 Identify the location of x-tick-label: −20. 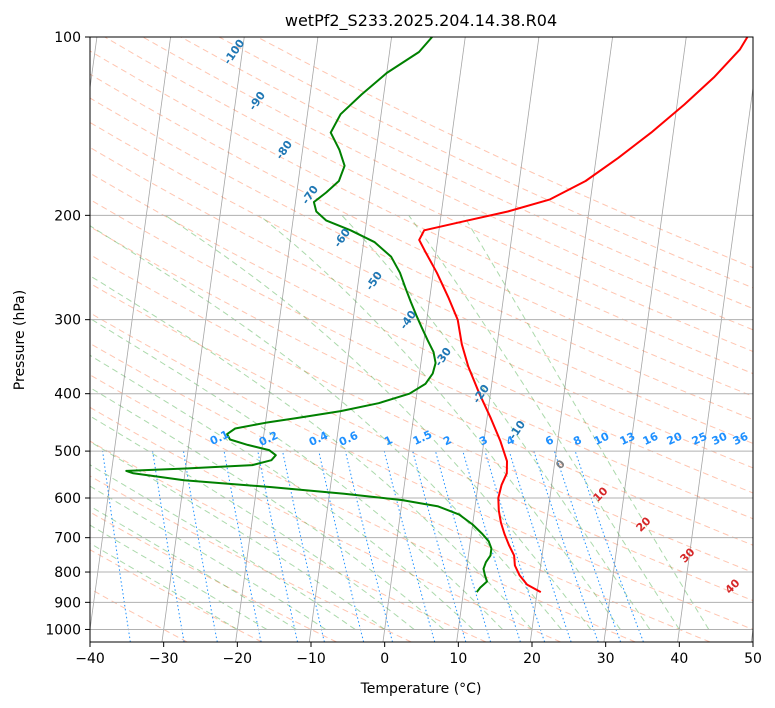
(238, 659).